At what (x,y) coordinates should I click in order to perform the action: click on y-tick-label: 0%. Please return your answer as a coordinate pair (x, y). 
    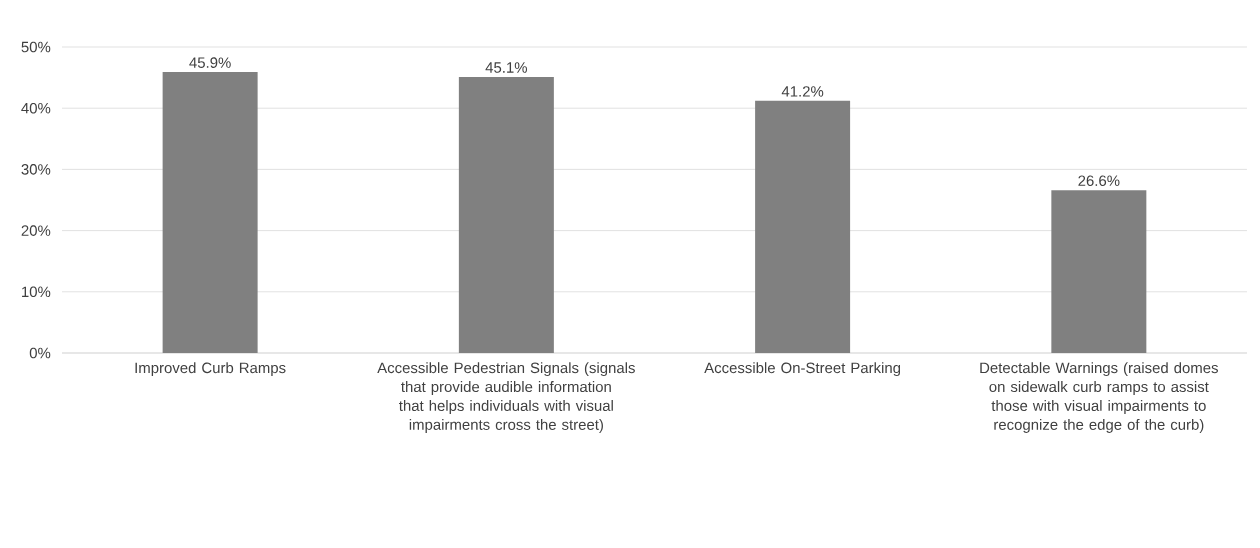
    Looking at the image, I should click on (40, 353).